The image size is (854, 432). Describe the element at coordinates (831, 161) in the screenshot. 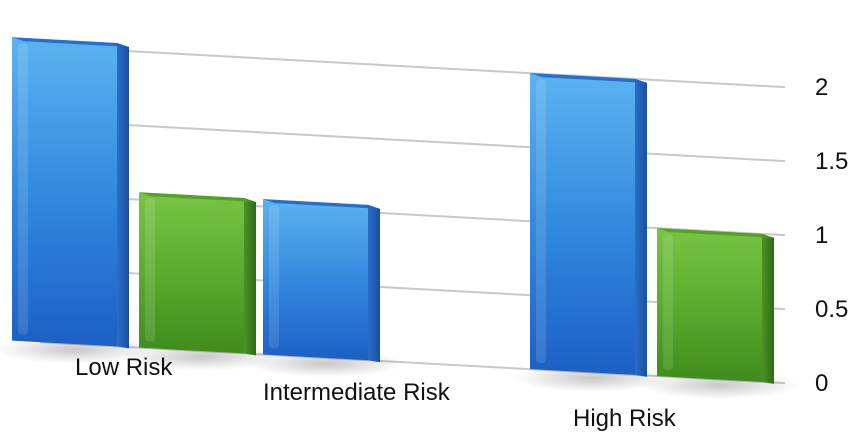

I see `y-tick-label: 1.5` at that location.